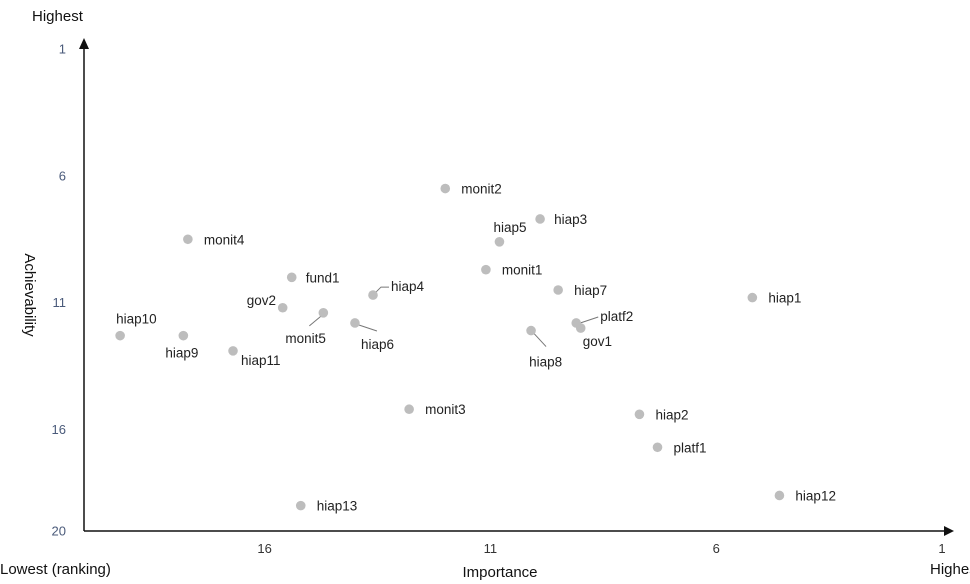 The width and height of the screenshot is (970, 584). What do you see at coordinates (491, 548) in the screenshot?
I see `x-tick-label: 11` at bounding box center [491, 548].